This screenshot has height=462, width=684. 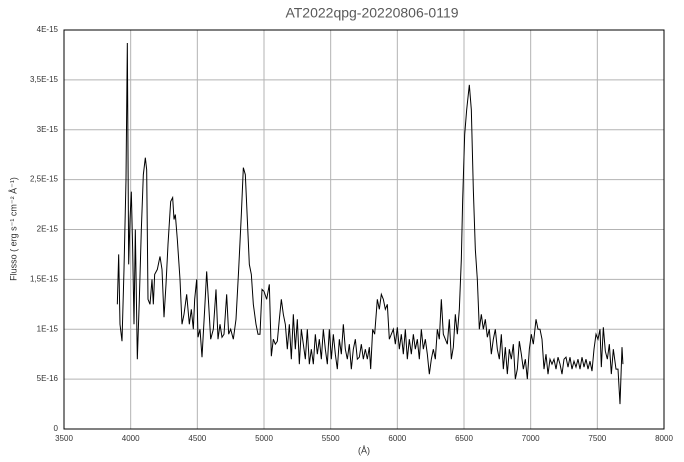 What do you see at coordinates (371, 13) in the screenshot?
I see `chart-title: AT2022qpg-20220806-0119` at bounding box center [371, 13].